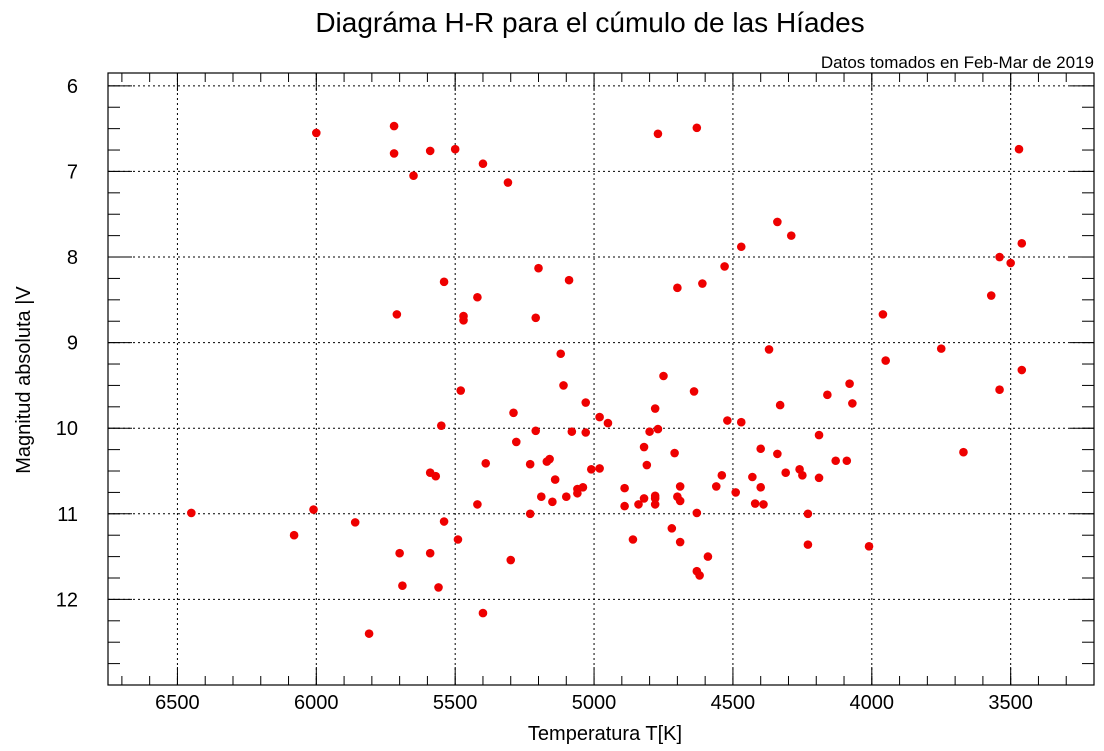  What do you see at coordinates (67, 600) in the screenshot?
I see `y-tick-label: 12` at bounding box center [67, 600].